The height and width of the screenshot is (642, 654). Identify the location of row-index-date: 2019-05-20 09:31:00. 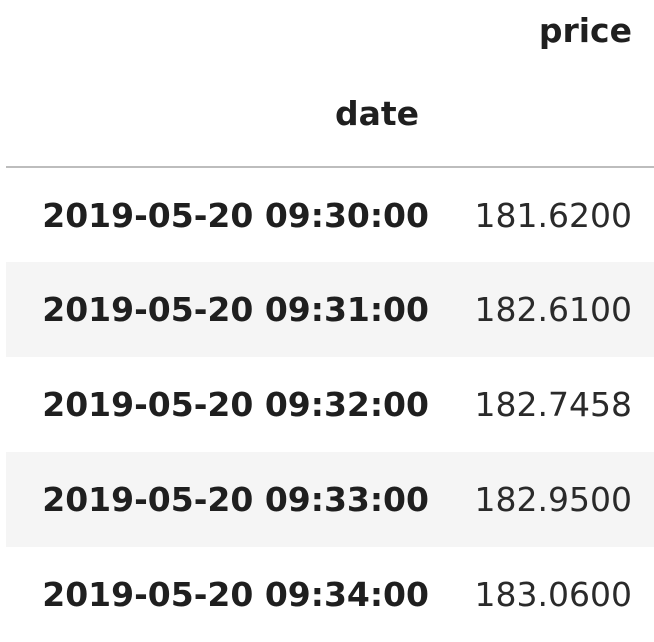
(235, 309).